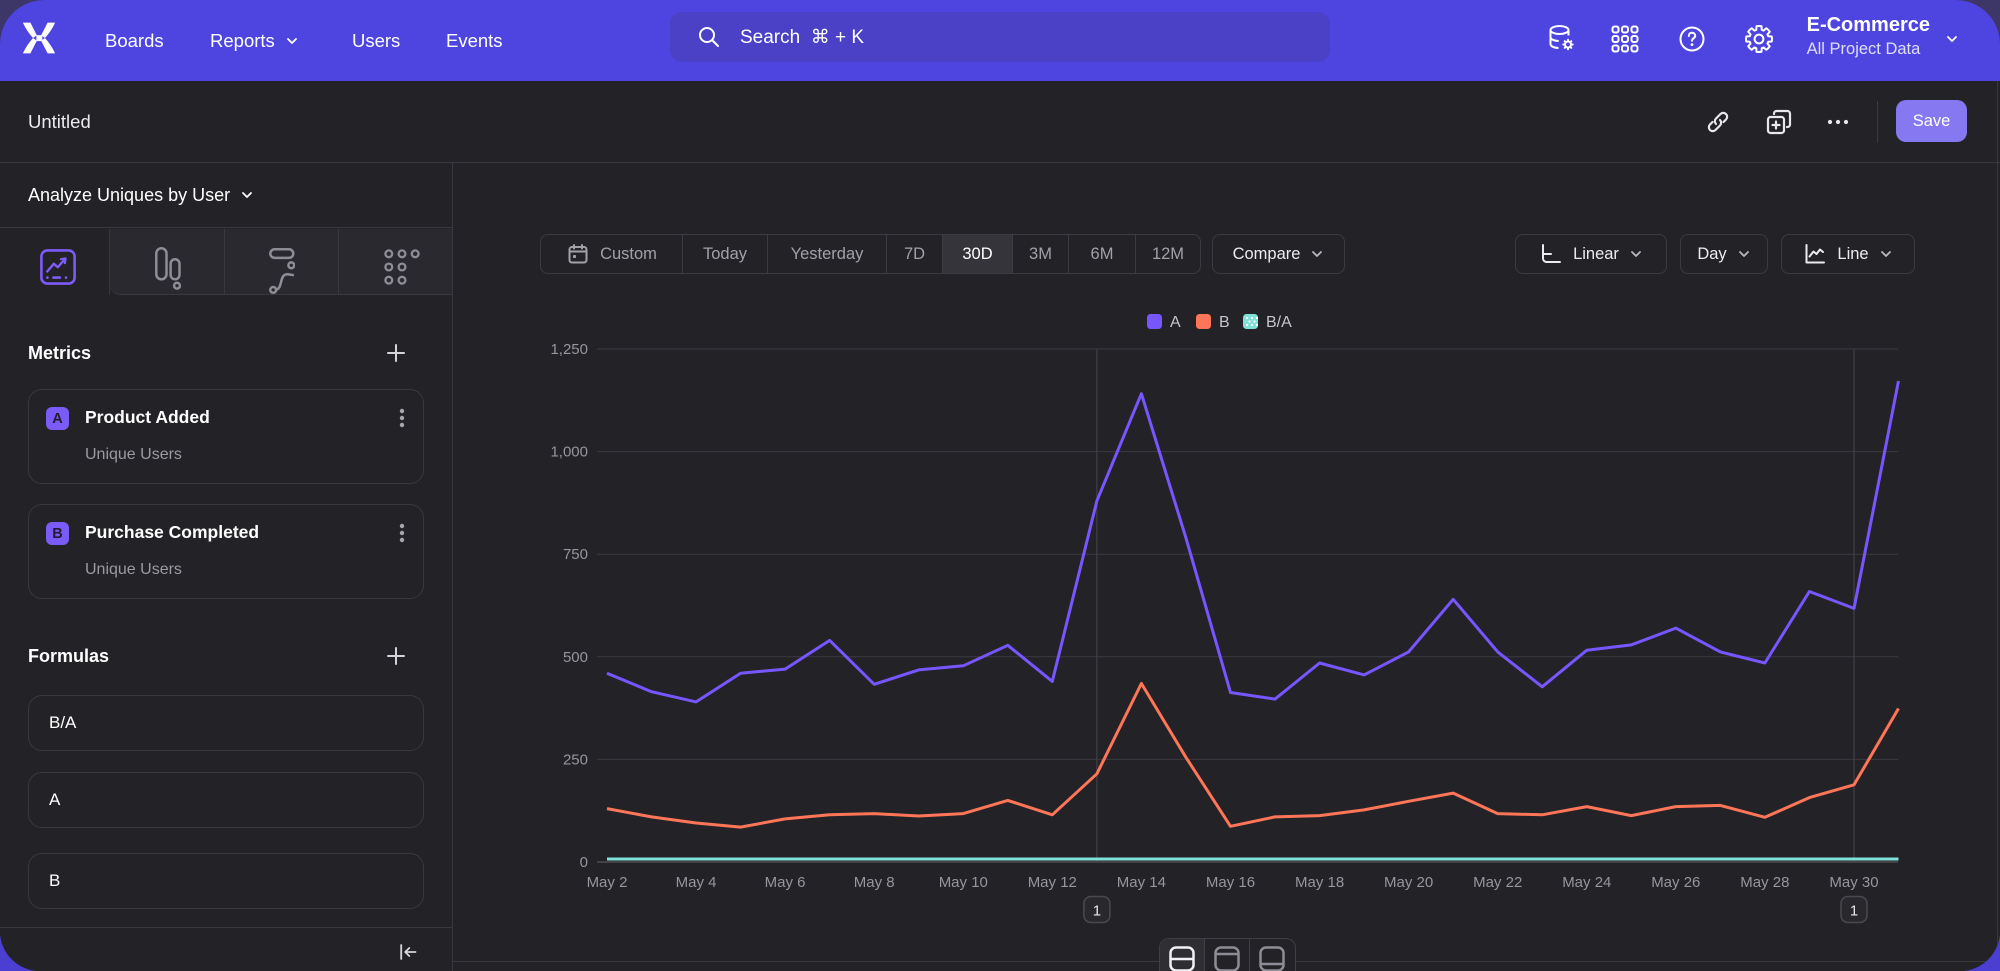 Image resolution: width=2000 pixels, height=971 pixels. I want to click on svg-text: 0, so click(584, 862).